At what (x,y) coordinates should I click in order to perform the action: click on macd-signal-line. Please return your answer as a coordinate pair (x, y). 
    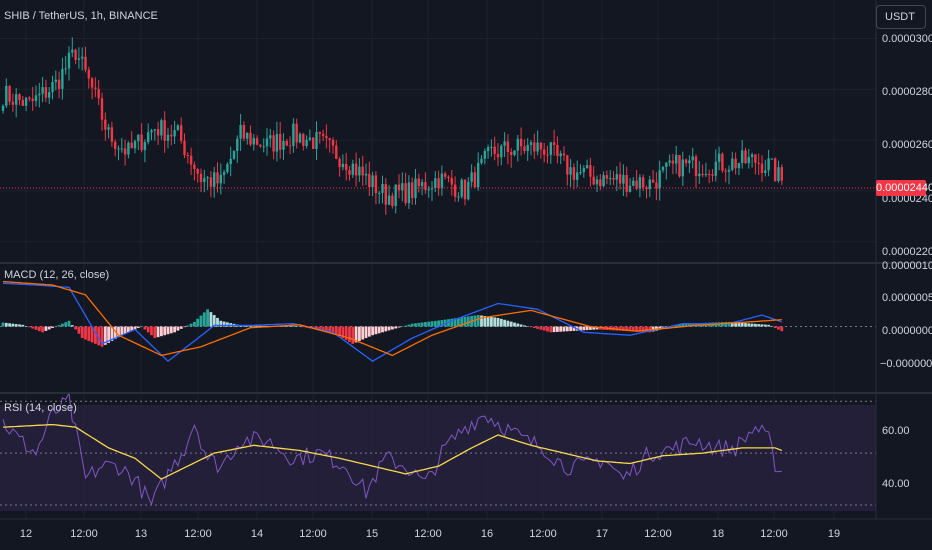
    Looking at the image, I should click on (392, 318).